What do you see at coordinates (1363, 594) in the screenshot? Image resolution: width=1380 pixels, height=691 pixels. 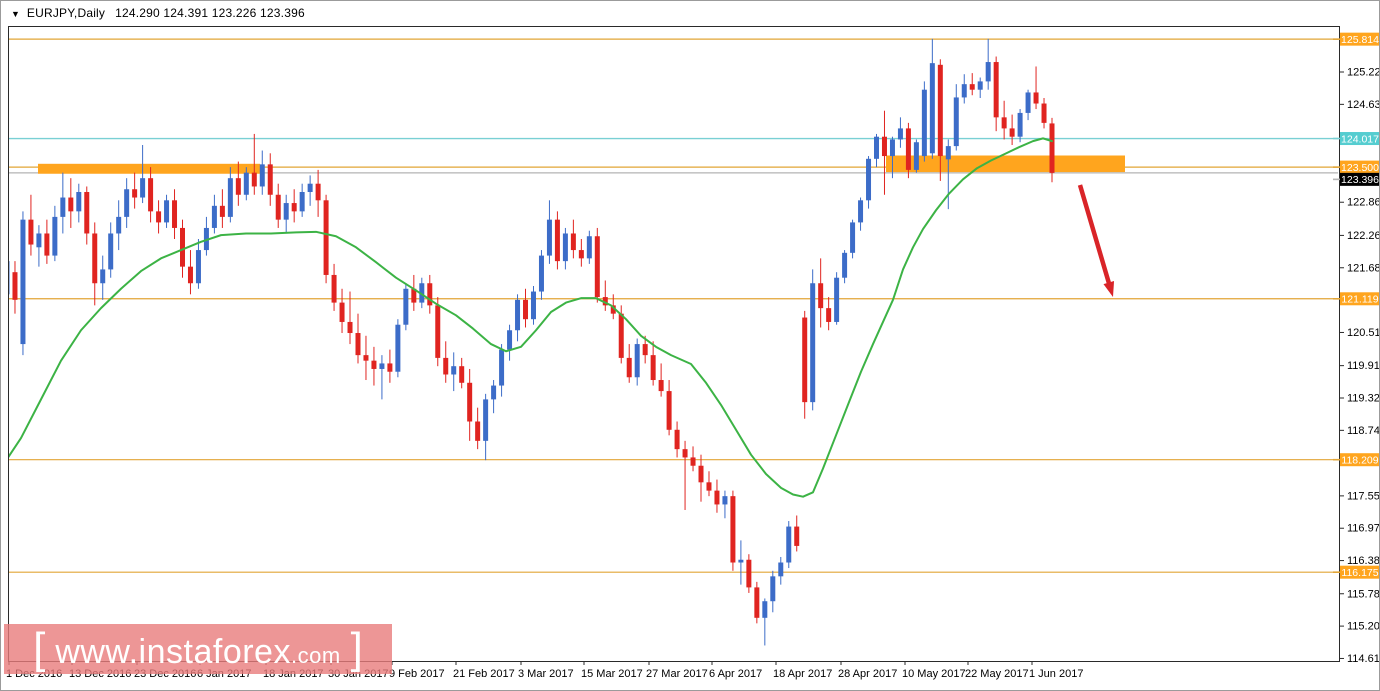 I see `price-tick-label: 115.785` at bounding box center [1363, 594].